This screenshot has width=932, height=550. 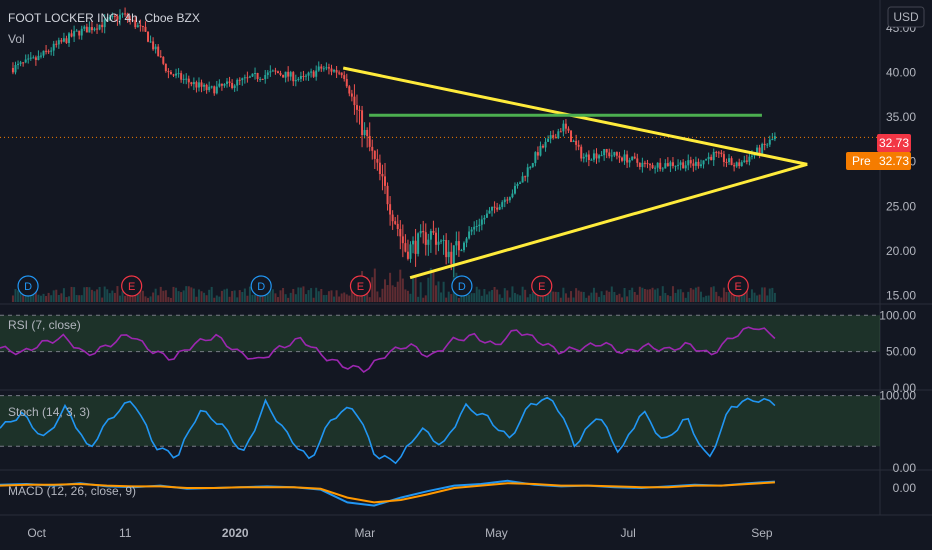 What do you see at coordinates (496, 533) in the screenshot?
I see `time-tick-label: May` at bounding box center [496, 533].